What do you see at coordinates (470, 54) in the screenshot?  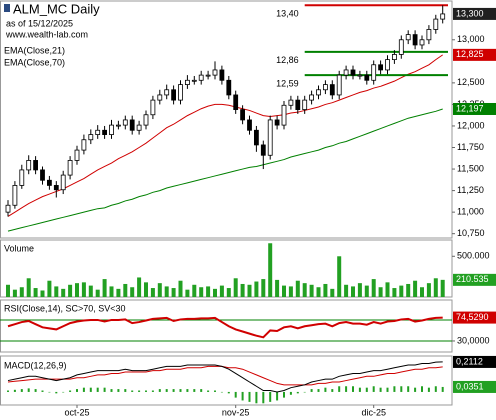 I see `last-value-label: 12,825` at bounding box center [470, 54].